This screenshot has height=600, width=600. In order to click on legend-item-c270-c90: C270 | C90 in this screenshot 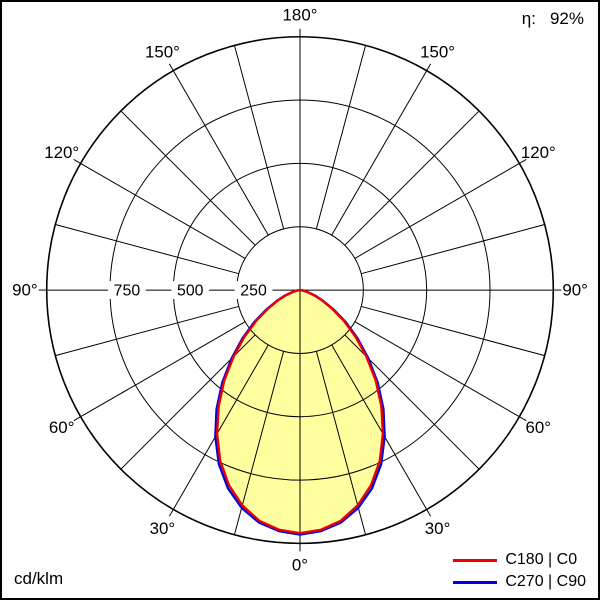, I will do `click(519, 582)`.